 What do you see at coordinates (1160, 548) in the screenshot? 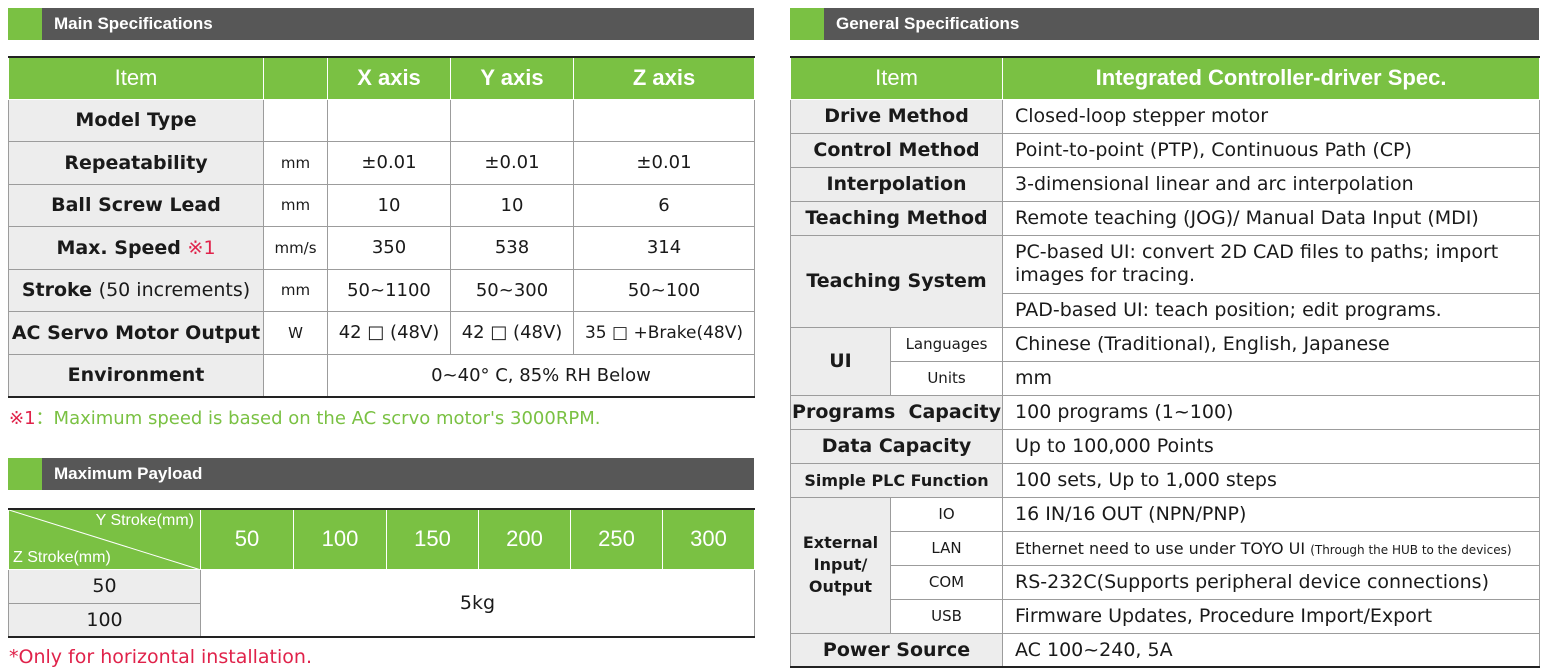
I see `lan-value: Ethernet need to use under TOYO UI` at bounding box center [1160, 548].